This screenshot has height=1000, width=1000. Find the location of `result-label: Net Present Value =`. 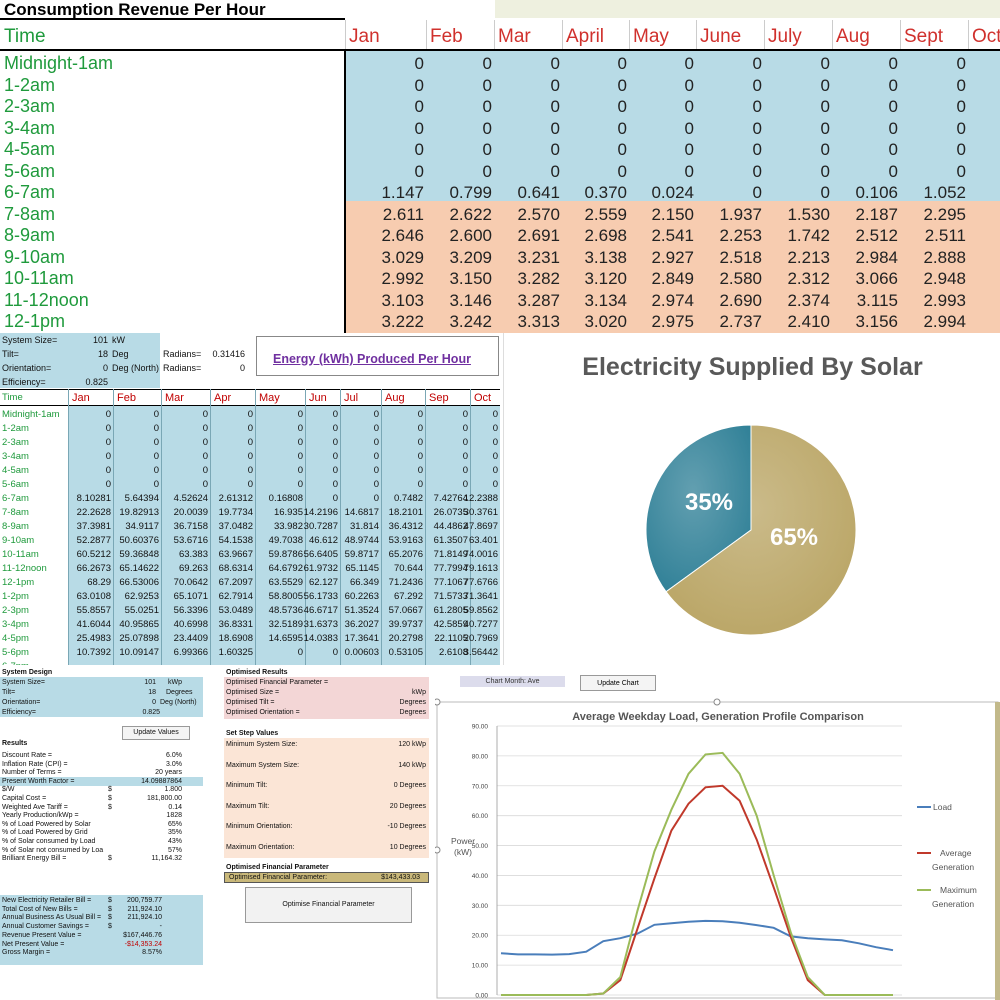

result-label: Net Present Value = is located at coordinates (33, 944).